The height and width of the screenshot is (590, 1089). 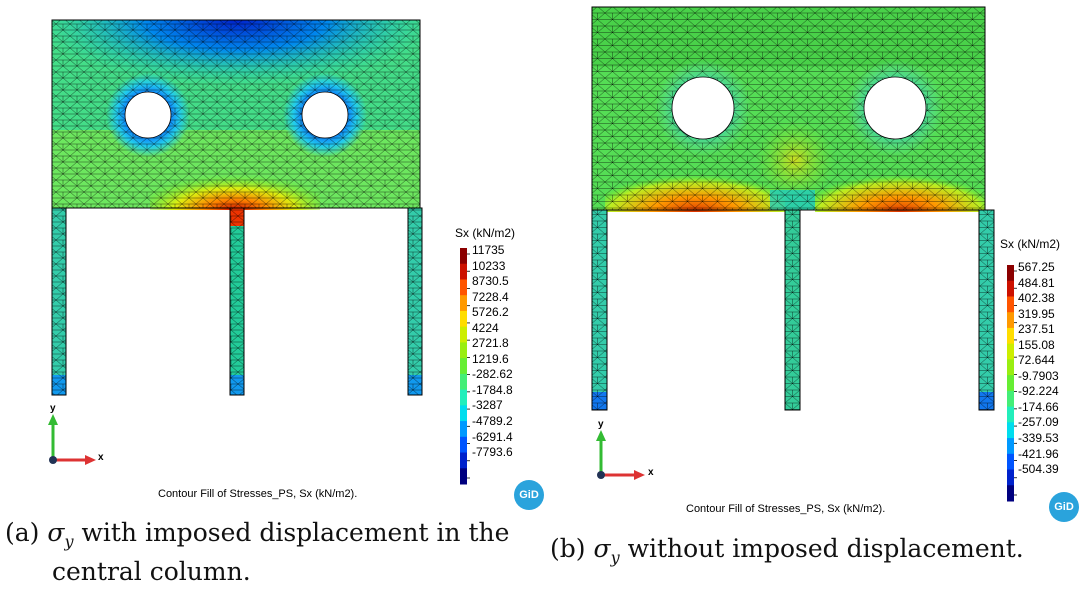 What do you see at coordinates (1036, 360) in the screenshot?
I see `legend-value: 72.644` at bounding box center [1036, 360].